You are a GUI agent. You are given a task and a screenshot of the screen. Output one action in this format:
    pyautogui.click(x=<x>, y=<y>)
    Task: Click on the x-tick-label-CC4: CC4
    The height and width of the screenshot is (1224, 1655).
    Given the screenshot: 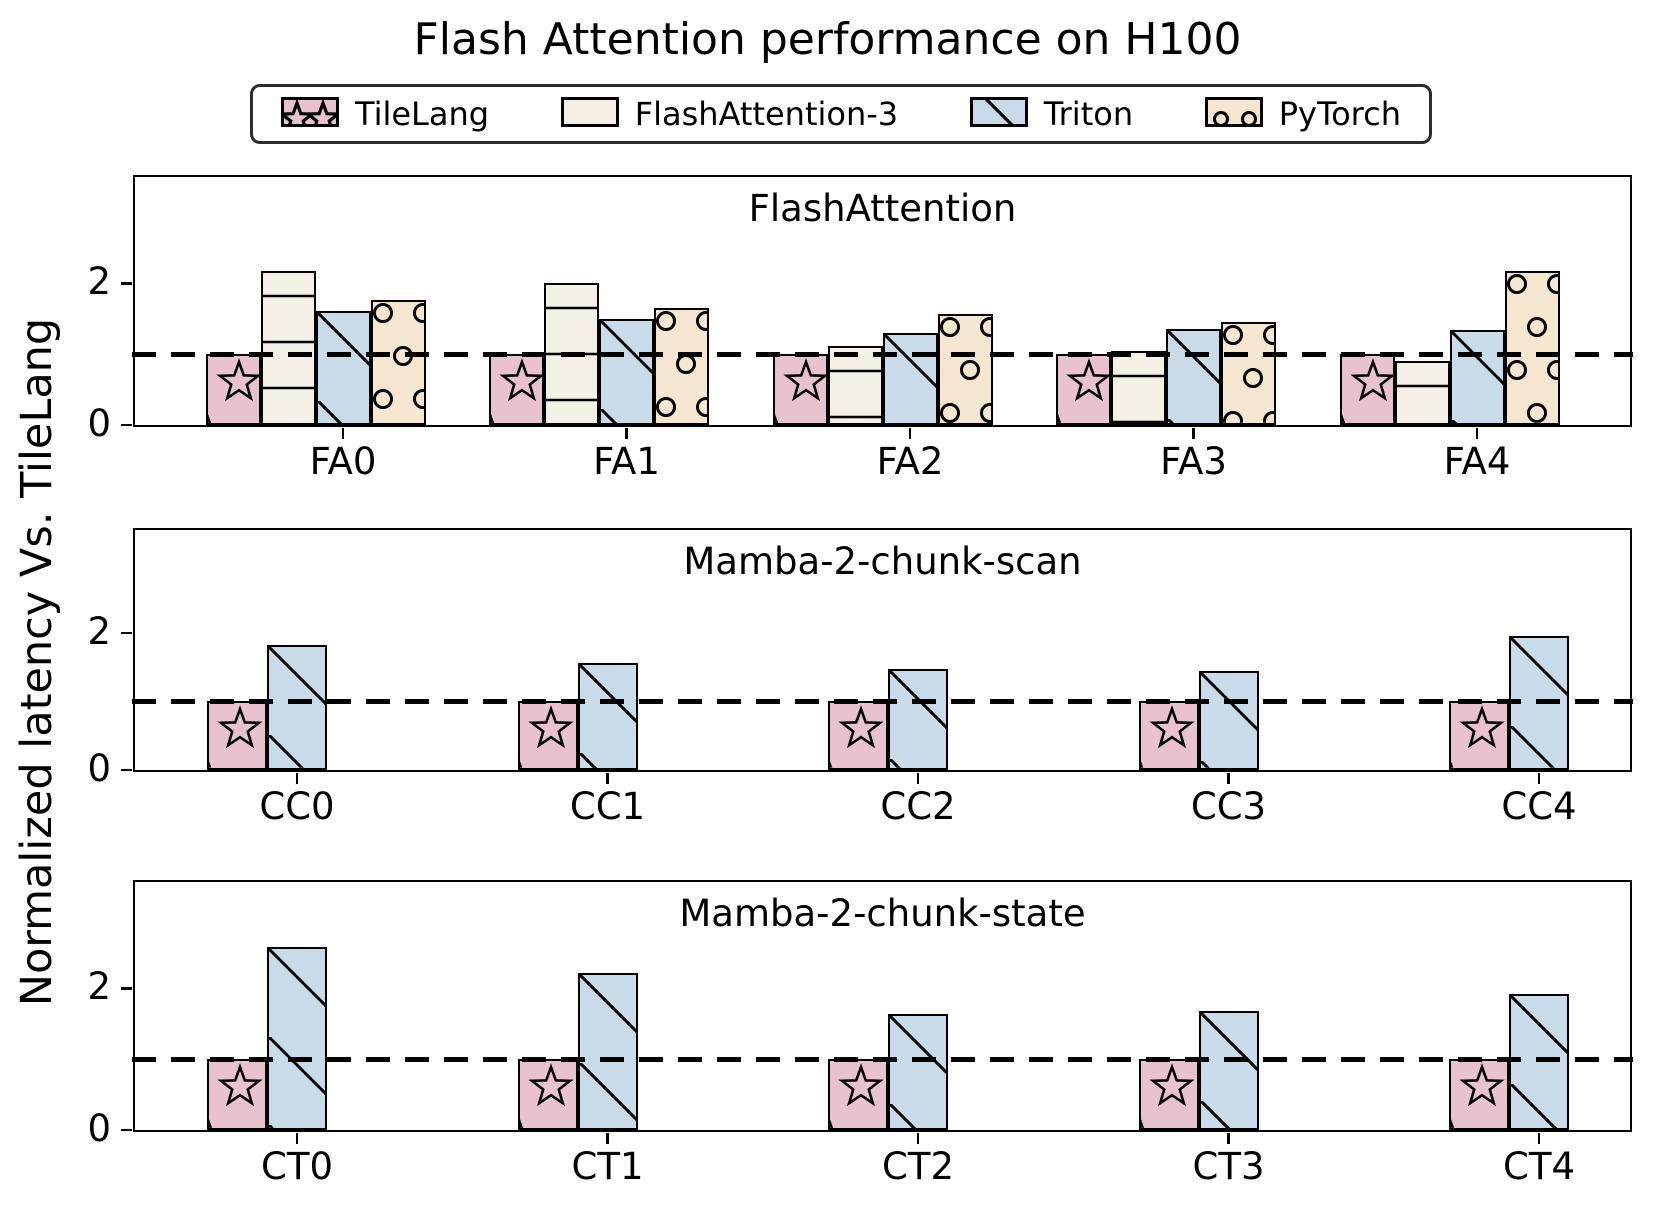 What is the action you would take?
    pyautogui.click(x=1539, y=806)
    